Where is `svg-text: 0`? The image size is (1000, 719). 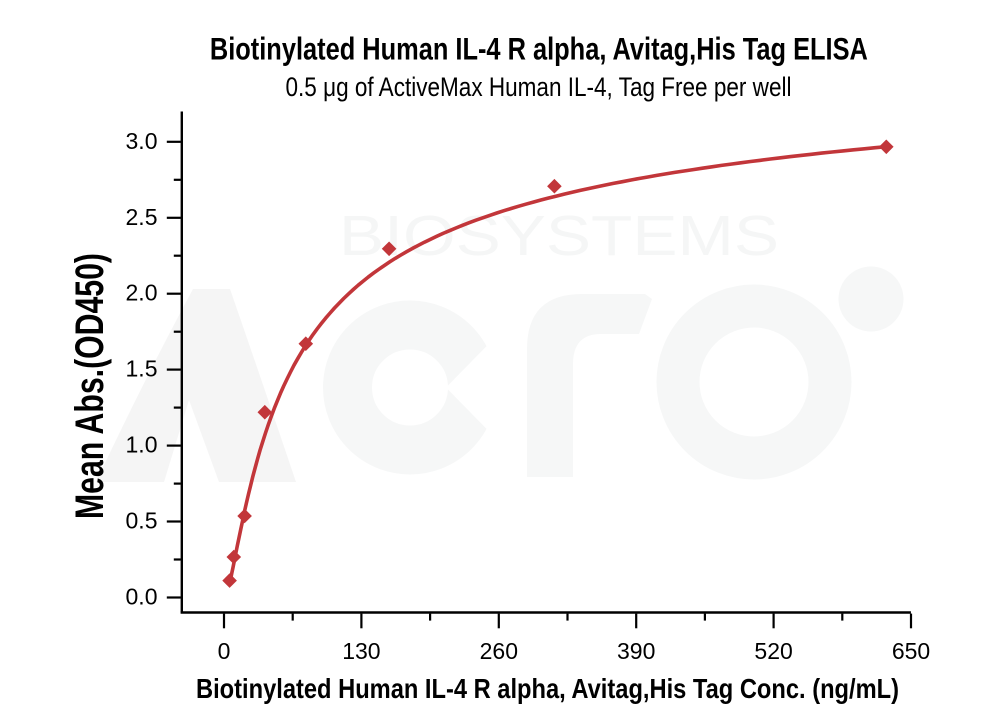 svg-text: 0 is located at coordinates (224, 651).